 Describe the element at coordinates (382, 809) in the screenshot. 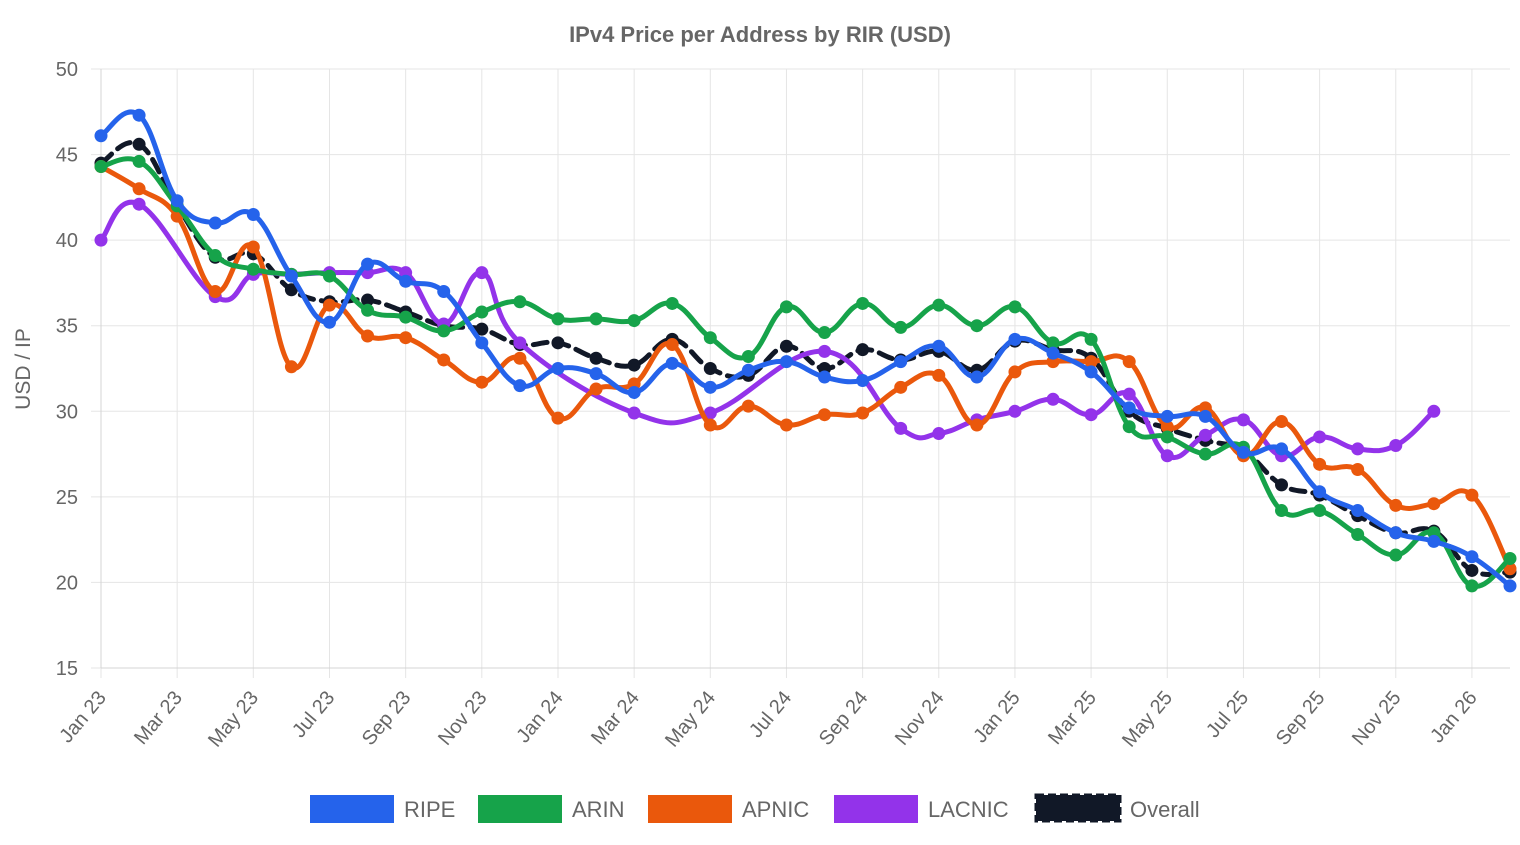

I see `legend-item-ripe: RIPE` at that location.